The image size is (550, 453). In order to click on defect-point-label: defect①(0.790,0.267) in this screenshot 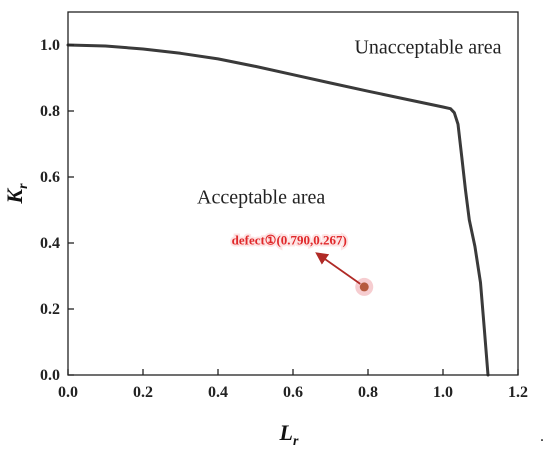, I will do `click(289, 240)`.